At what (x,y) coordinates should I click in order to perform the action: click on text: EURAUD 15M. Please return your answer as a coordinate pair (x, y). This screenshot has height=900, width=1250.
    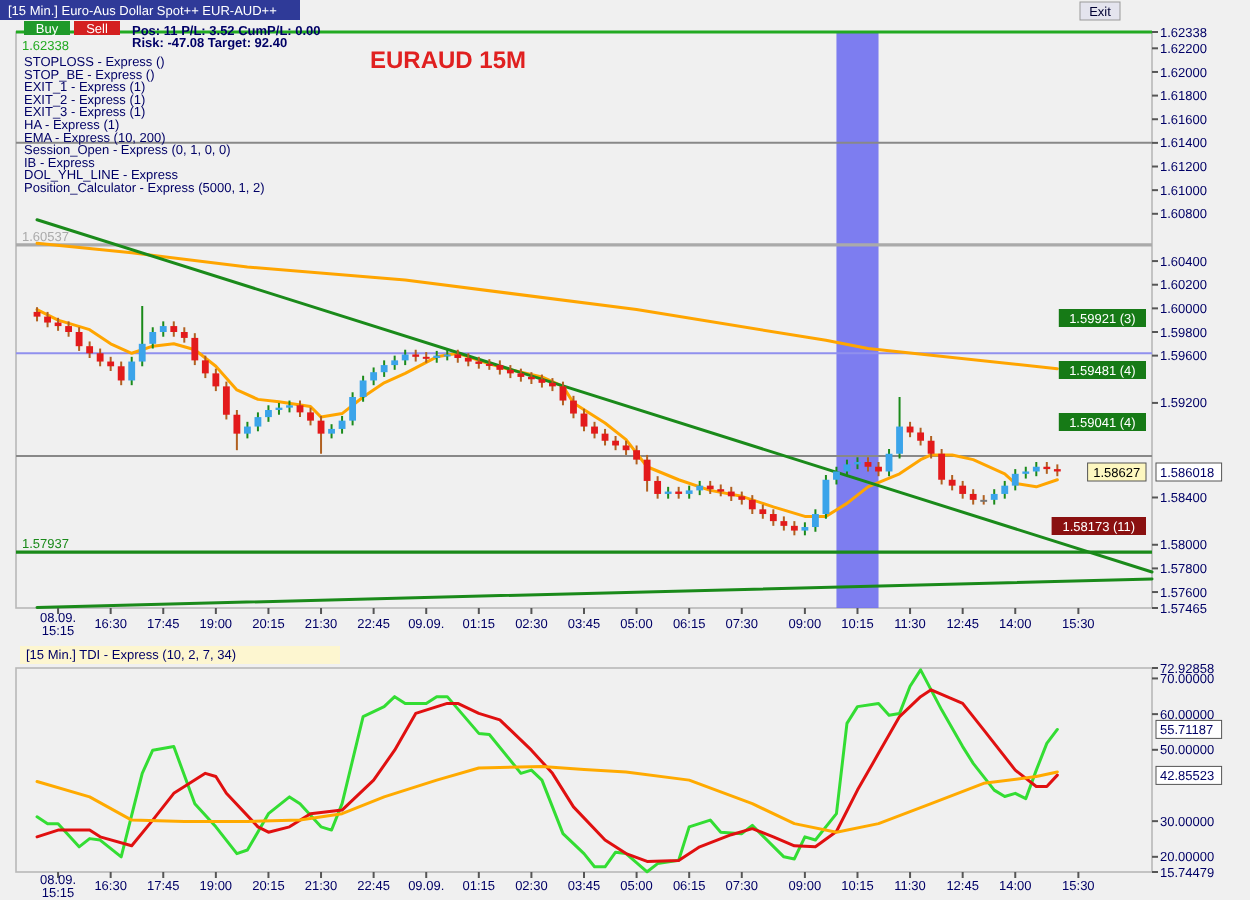
    Looking at the image, I should click on (448, 60).